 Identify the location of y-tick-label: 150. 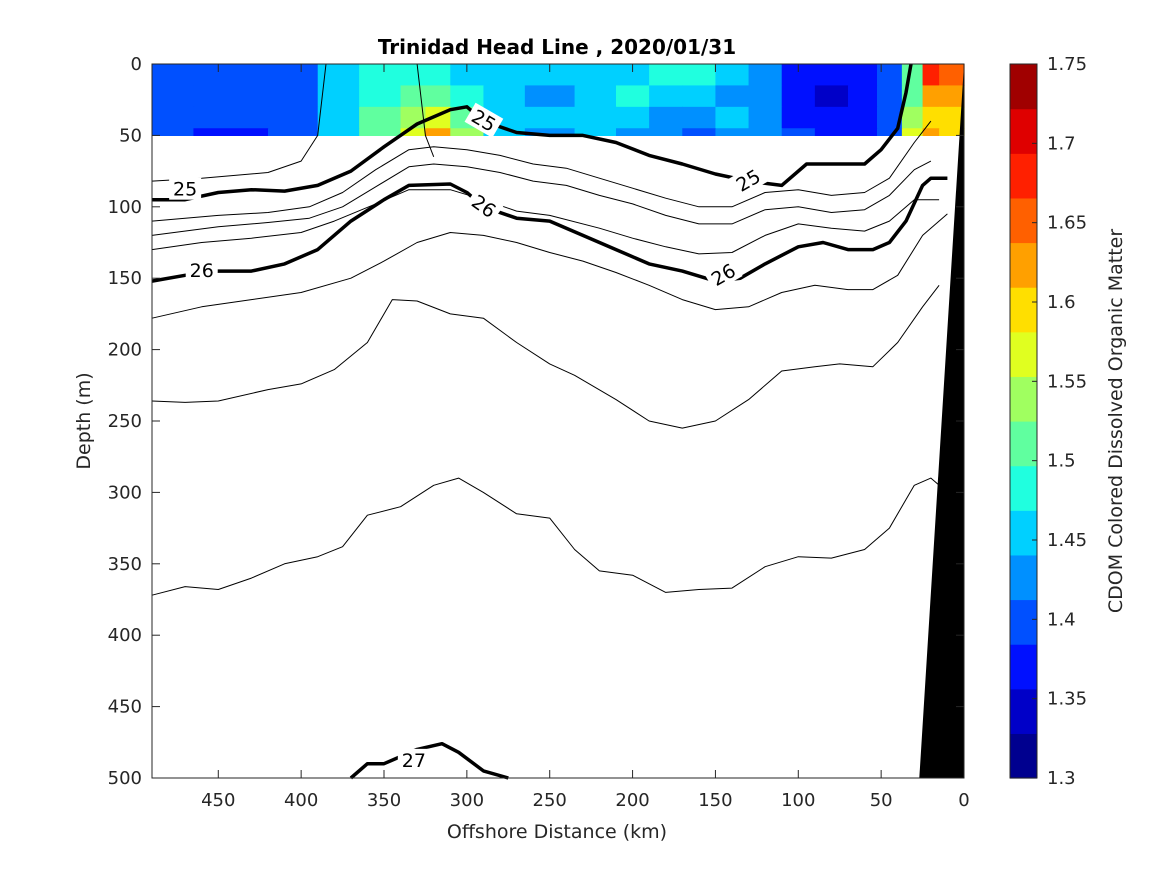
(125, 278).